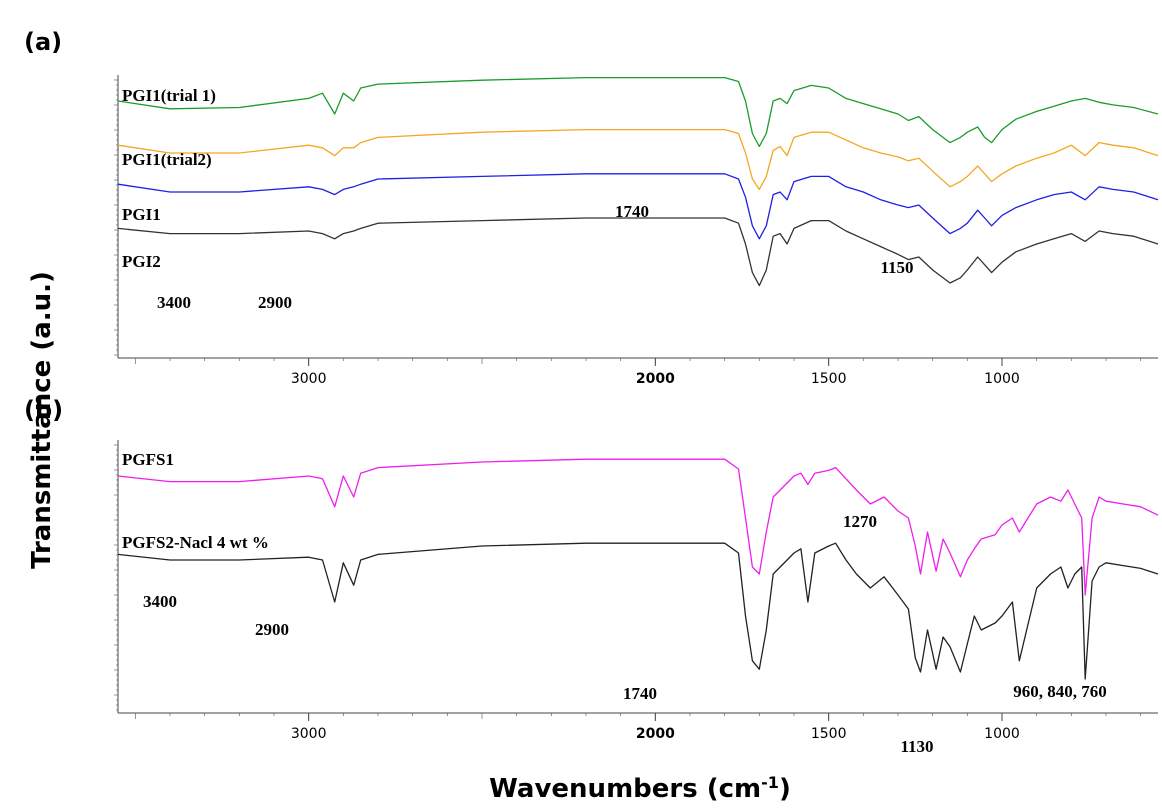  What do you see at coordinates (167, 159) in the screenshot?
I see `series-label-1: PGI1(trial2)` at bounding box center [167, 159].